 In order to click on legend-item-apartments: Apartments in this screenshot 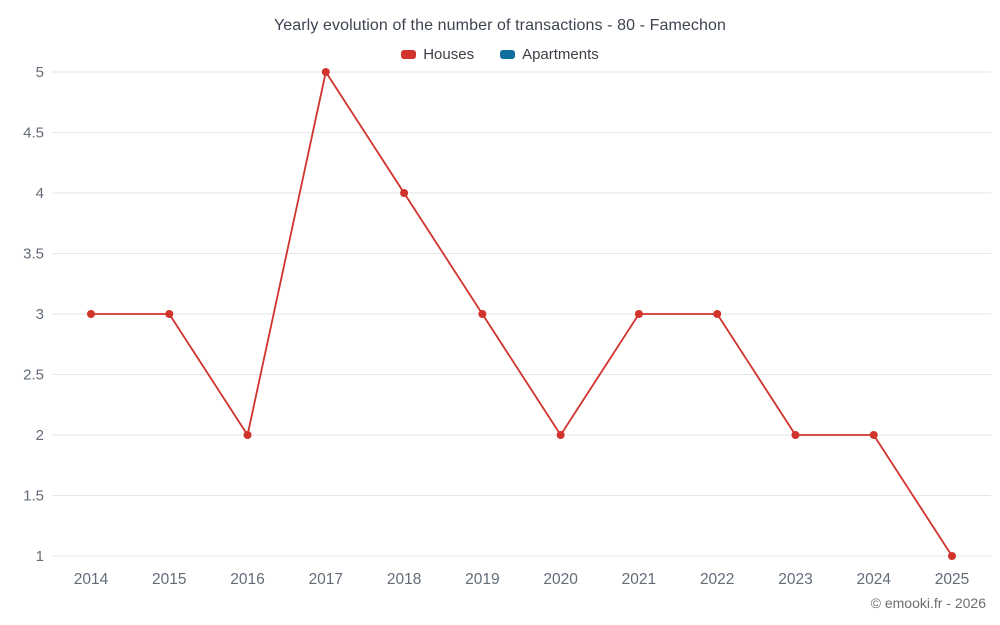, I will do `click(549, 54)`.